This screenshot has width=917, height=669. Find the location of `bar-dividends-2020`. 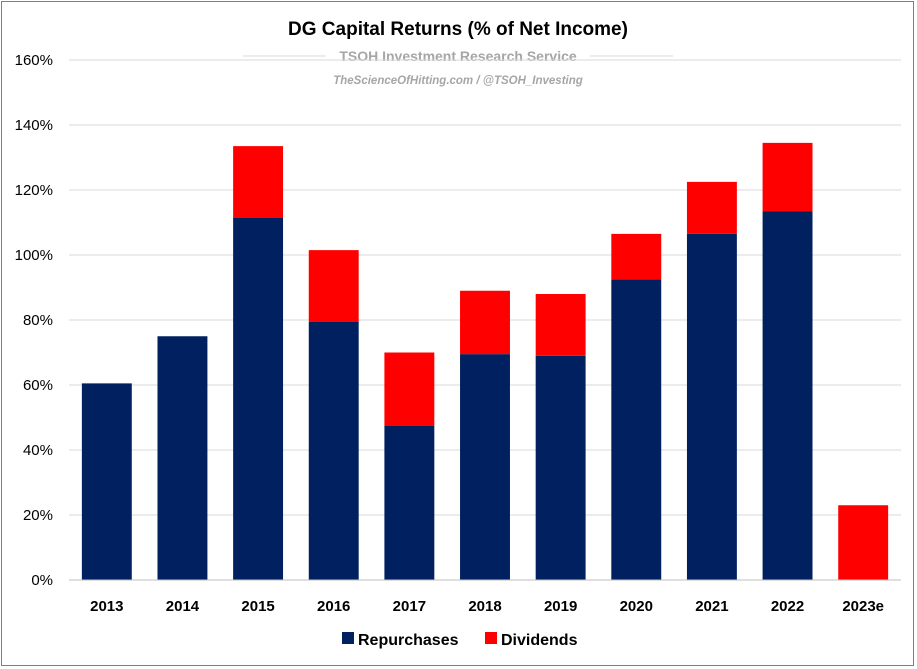

bar-dividends-2020 is located at coordinates (636, 256).